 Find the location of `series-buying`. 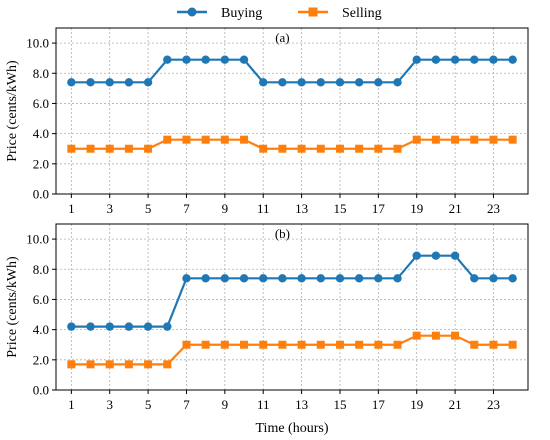

series-buying is located at coordinates (292, 71).